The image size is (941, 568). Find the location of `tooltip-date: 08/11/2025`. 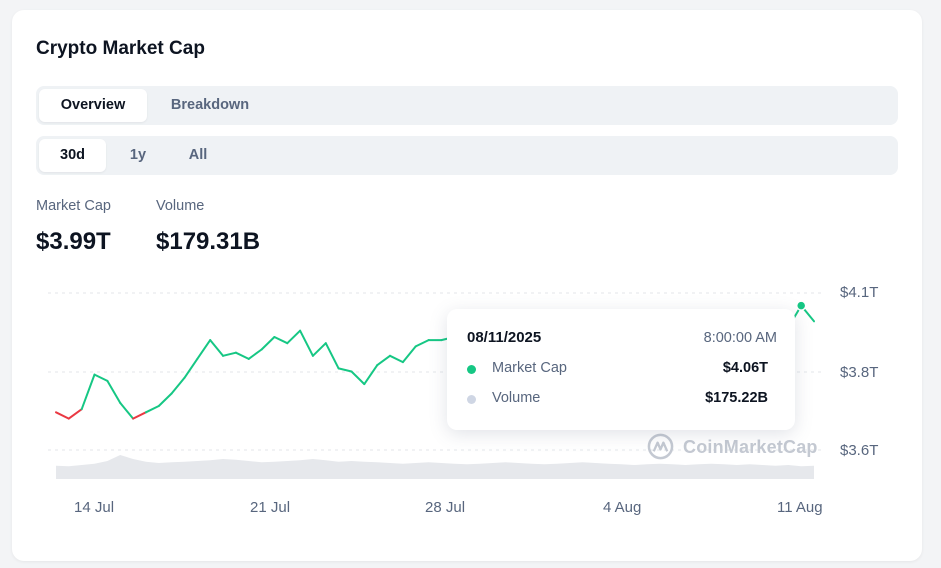

tooltip-date: 08/11/2025 is located at coordinates (504, 337).